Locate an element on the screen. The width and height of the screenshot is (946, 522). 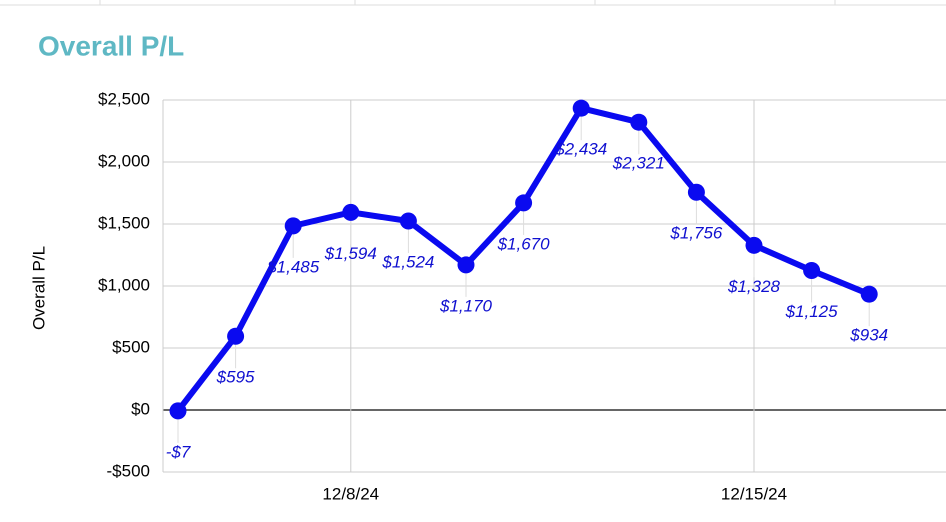
data-label: $1,328 is located at coordinates (754, 286).